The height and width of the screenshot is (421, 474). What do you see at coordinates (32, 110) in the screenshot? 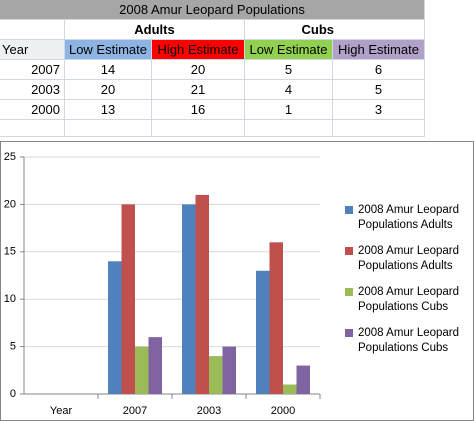
I see `table-cell: 2000` at bounding box center [32, 110].